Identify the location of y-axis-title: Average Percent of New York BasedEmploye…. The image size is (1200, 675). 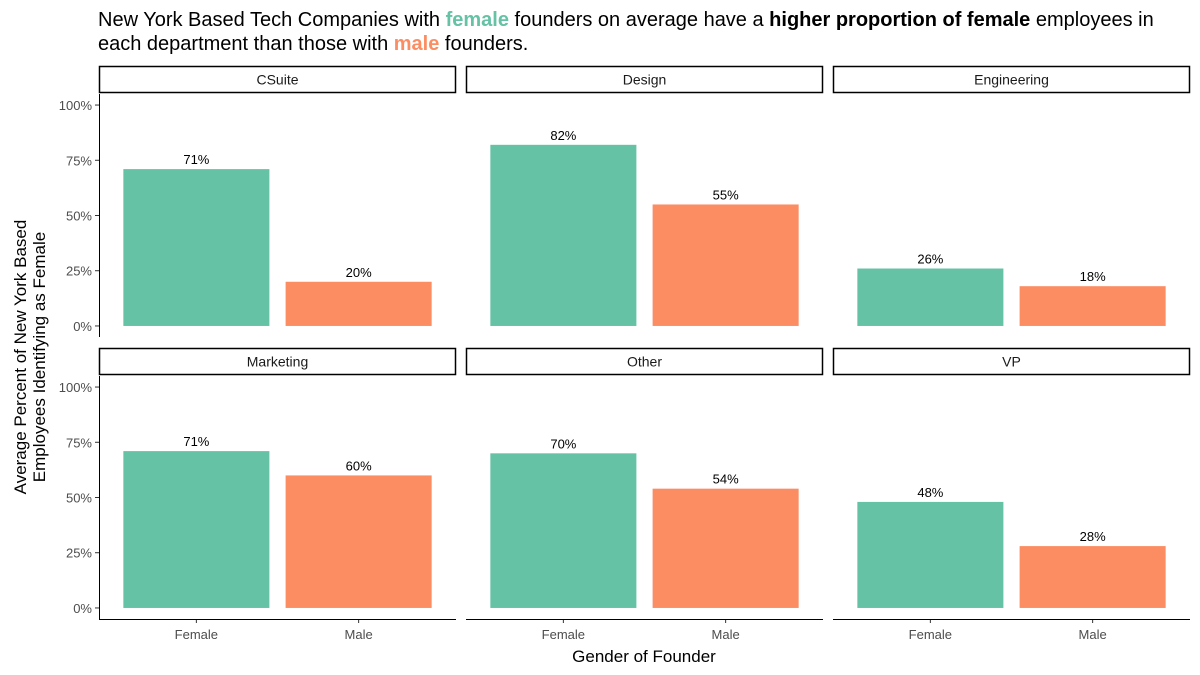
(30, 357).